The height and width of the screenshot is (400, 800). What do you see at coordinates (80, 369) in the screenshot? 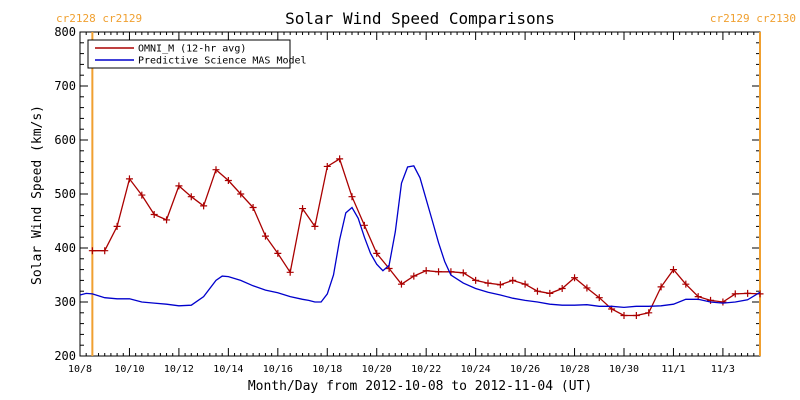
I see `x-tick-label: 10/8` at bounding box center [80, 369].